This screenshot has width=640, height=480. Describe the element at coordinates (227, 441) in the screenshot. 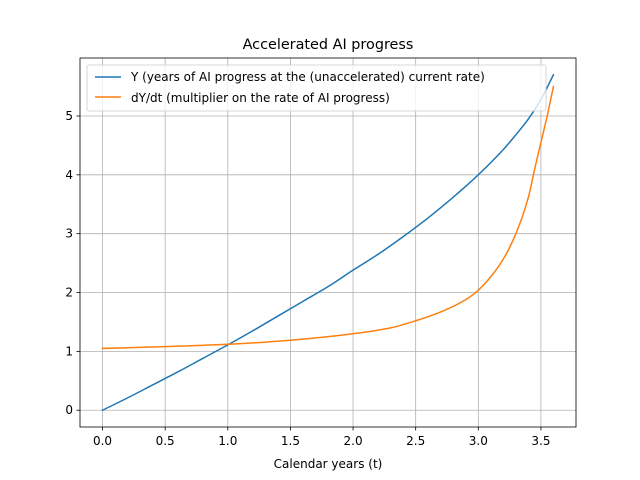

I see `x-tick-label: 1.0` at that location.